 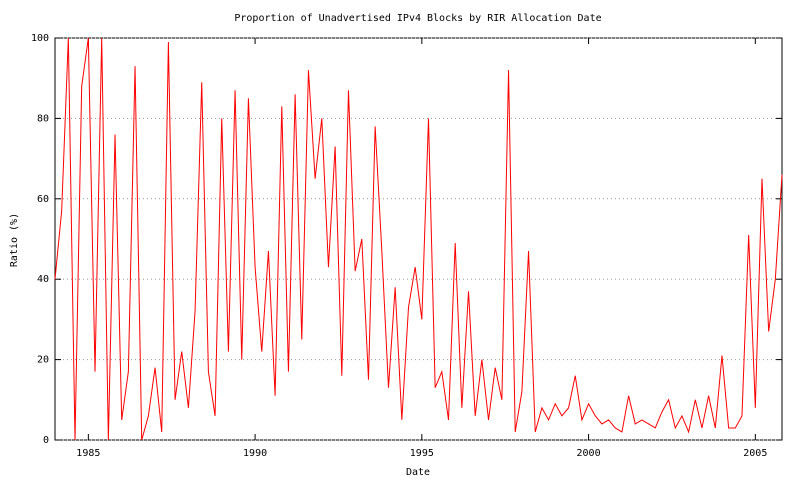 I want to click on y-tick-label: 60, so click(x=43, y=199).